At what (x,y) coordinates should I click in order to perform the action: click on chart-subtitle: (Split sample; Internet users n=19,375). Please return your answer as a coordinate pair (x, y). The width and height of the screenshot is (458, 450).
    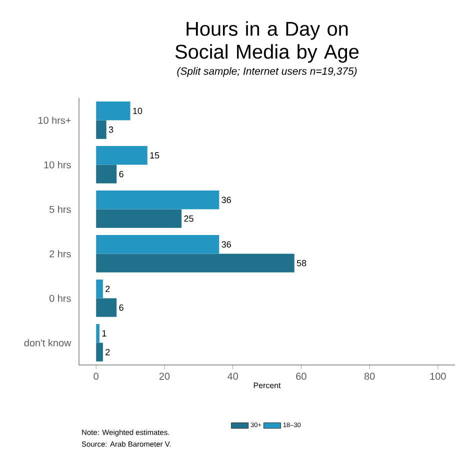
    Looking at the image, I should click on (267, 72).